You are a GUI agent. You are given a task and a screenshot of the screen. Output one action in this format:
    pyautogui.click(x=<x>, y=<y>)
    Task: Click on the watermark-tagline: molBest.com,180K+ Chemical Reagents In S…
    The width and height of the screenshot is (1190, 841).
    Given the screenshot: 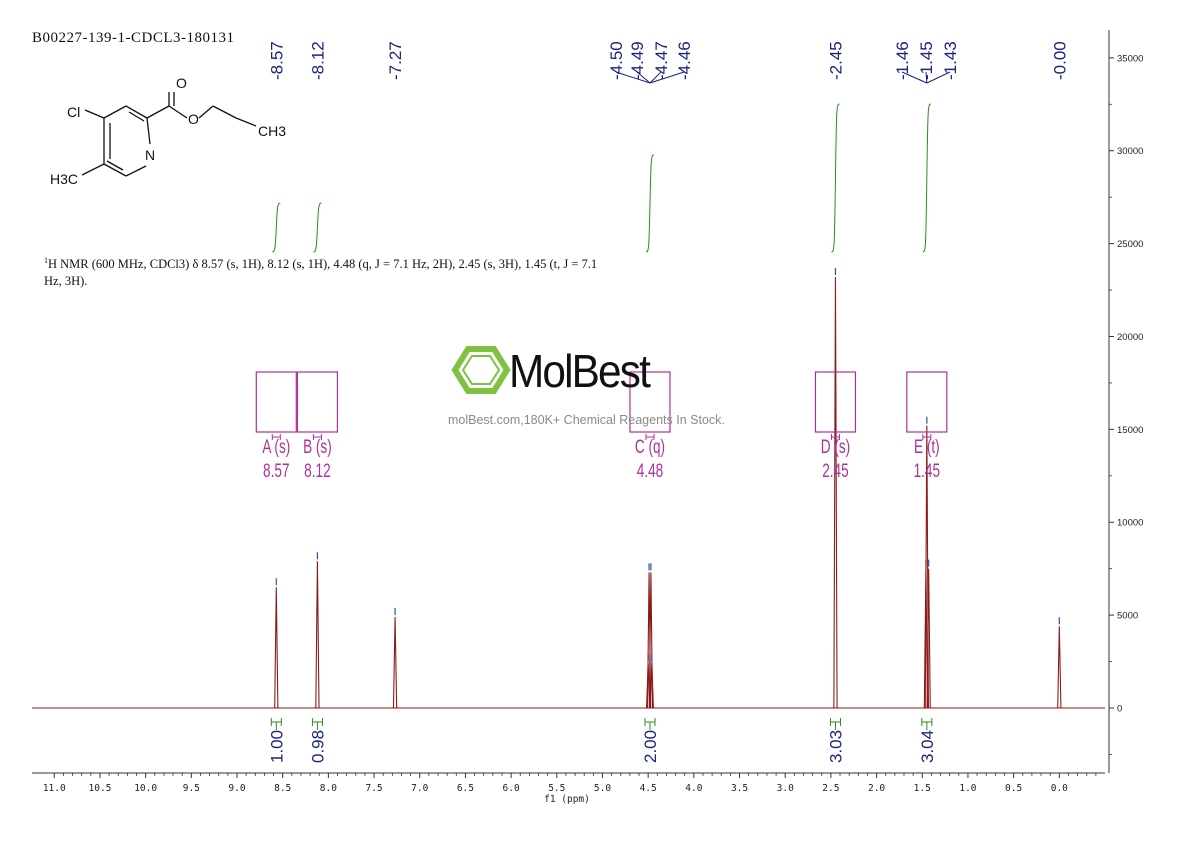 What is the action you would take?
    pyautogui.click(x=586, y=420)
    